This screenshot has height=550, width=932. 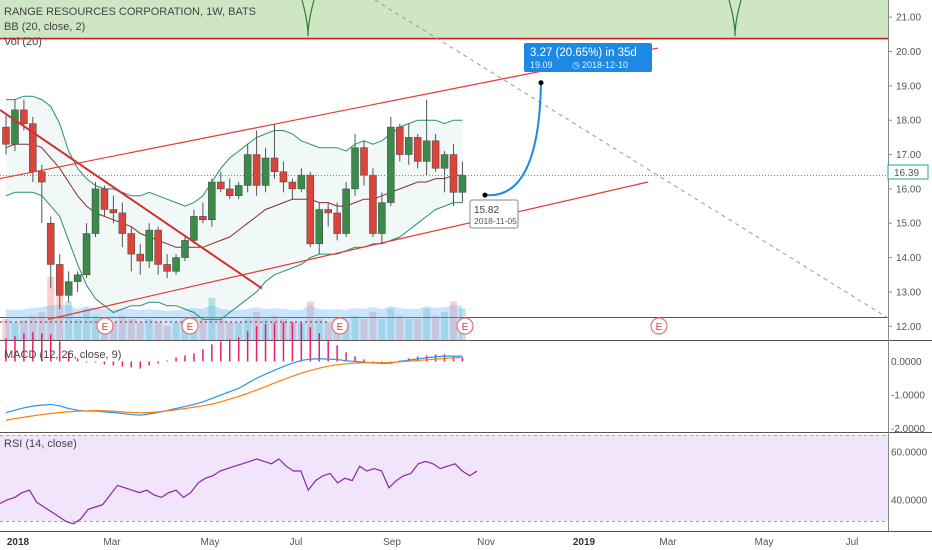 I want to click on forecast-target-price: 19.09, so click(x=541, y=65).